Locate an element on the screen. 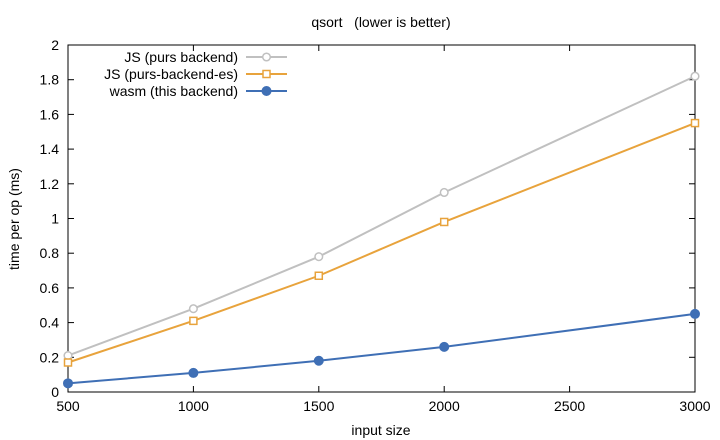 Image resolution: width=720 pixels, height=440 pixels. legend-label: wasm (this backend) is located at coordinates (173, 91).